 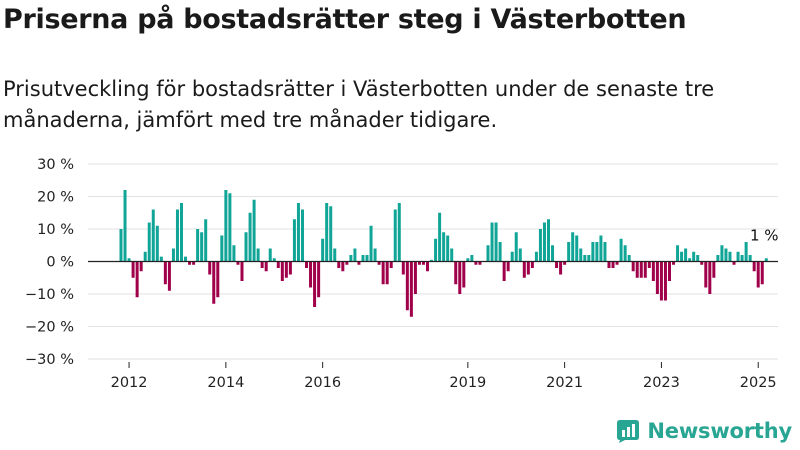 What do you see at coordinates (55, 230) in the screenshot?
I see `y-tick-label: 10 %` at bounding box center [55, 230].